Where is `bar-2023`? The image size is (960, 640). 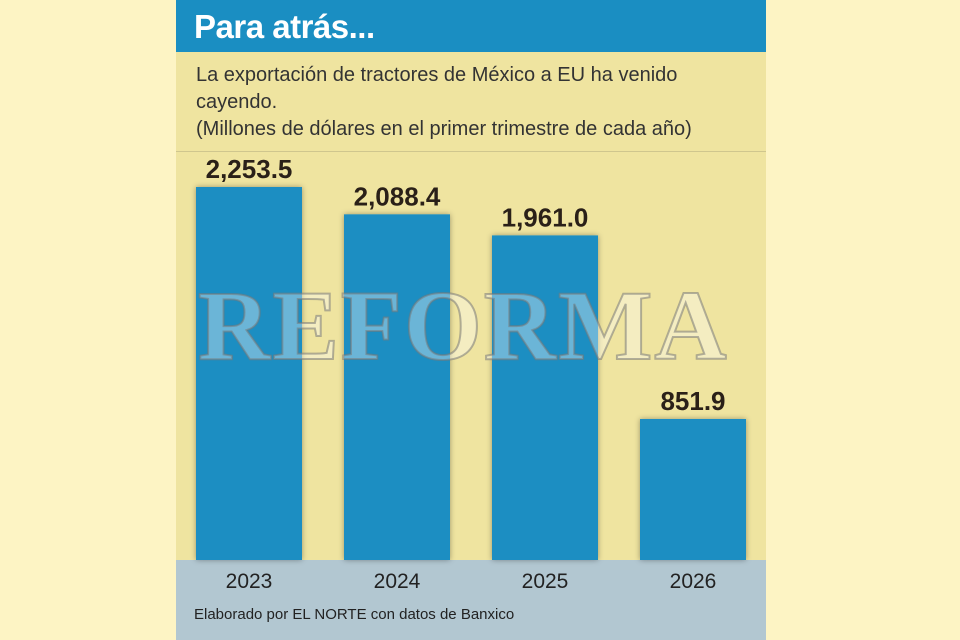 bar-2023 is located at coordinates (249, 373).